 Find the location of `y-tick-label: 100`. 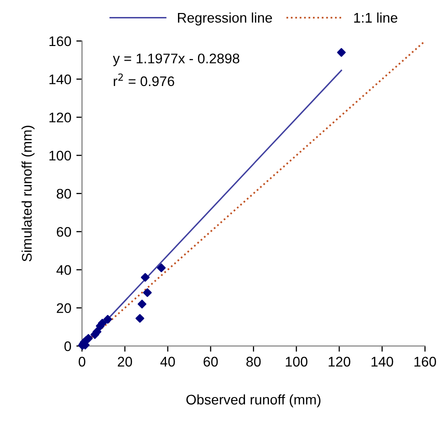

y-tick-label: 100 is located at coordinates (60, 155).